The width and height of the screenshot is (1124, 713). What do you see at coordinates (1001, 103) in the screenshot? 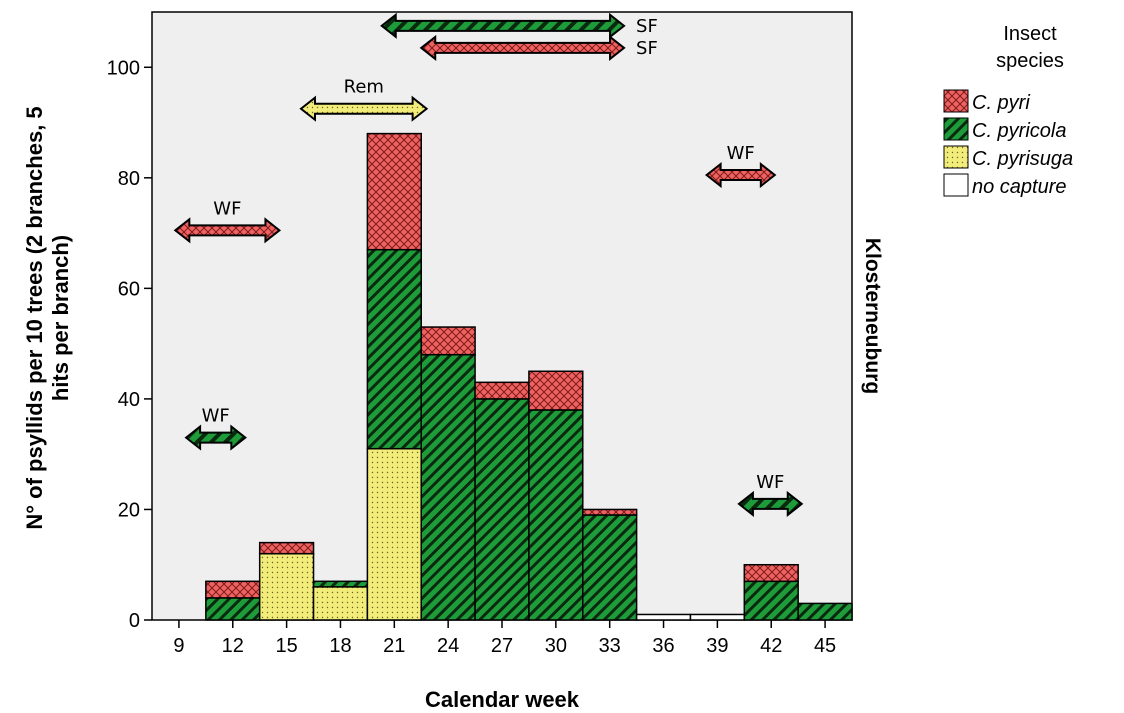
I see `legend-label-c-pyri: C. pyri` at bounding box center [1001, 103].